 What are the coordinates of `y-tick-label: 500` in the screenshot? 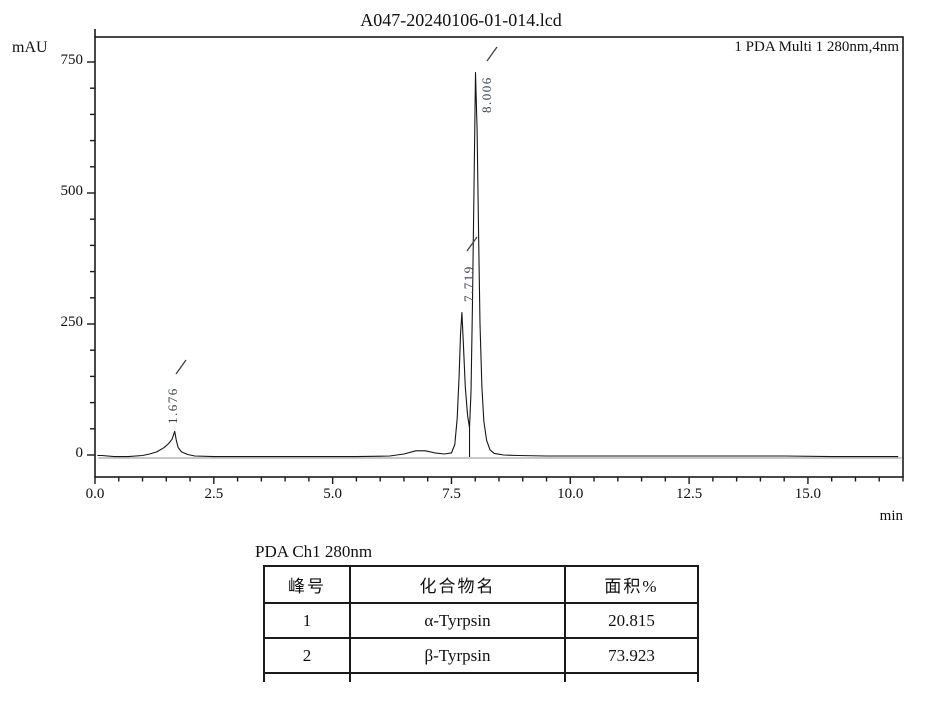 It's located at (72, 191).